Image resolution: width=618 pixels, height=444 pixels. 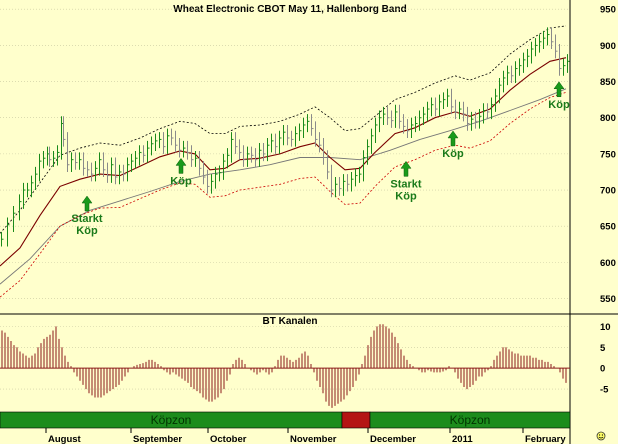 I want to click on bt-kanalen-title: BT Kanalen, so click(x=289, y=321).